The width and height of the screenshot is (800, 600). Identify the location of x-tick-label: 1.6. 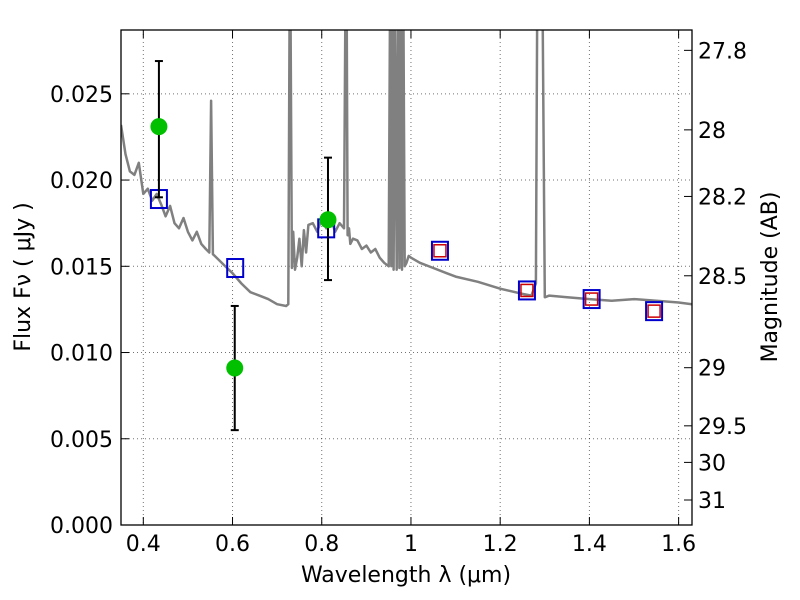
(678, 544).